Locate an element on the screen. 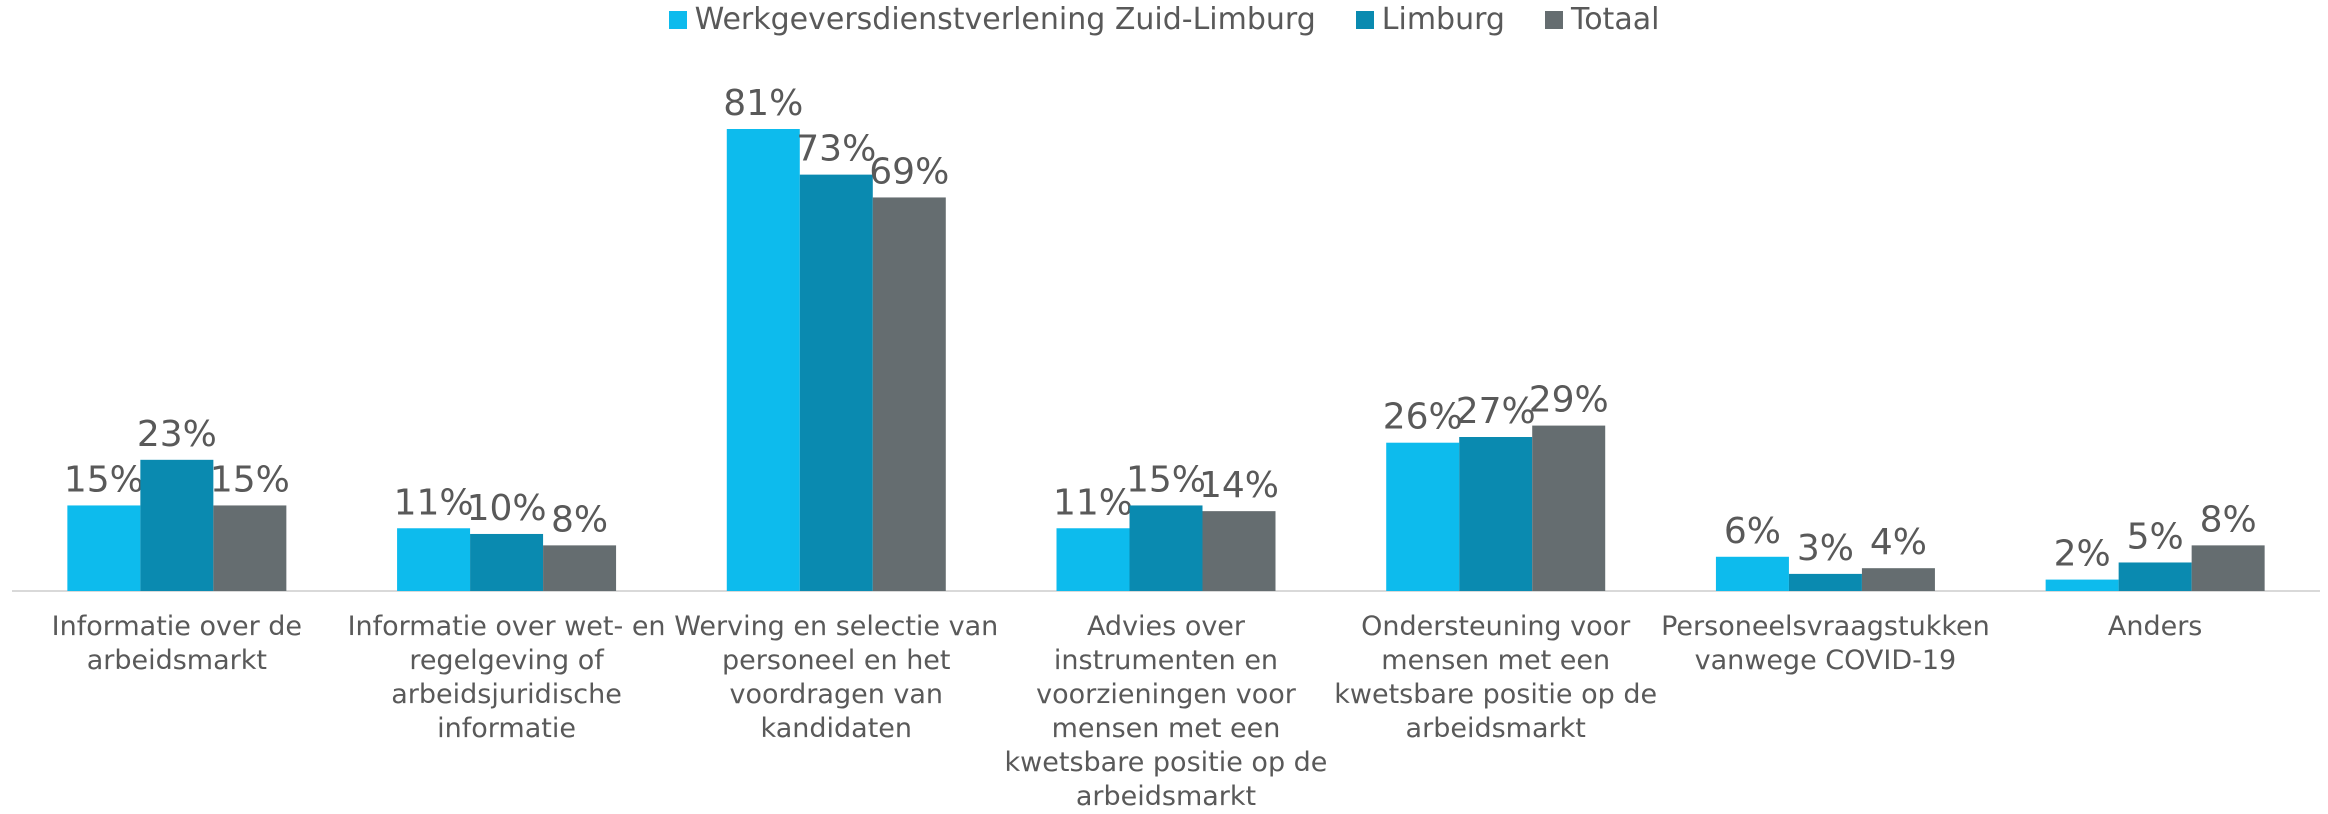  legend-label: Totaal is located at coordinates (1615, 19).